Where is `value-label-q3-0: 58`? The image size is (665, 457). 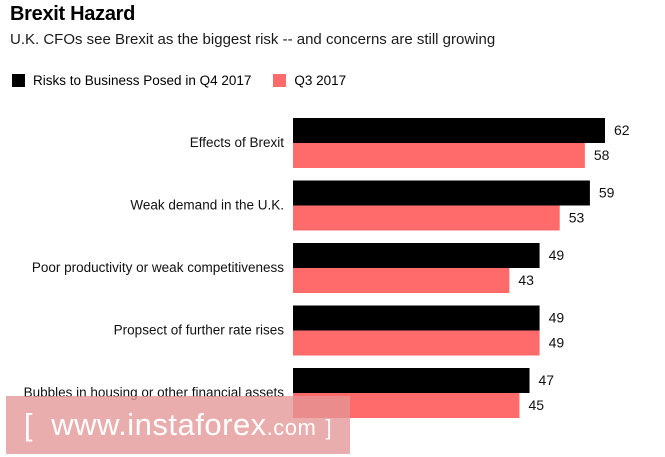
value-label-q3-0: 58 is located at coordinates (602, 155).